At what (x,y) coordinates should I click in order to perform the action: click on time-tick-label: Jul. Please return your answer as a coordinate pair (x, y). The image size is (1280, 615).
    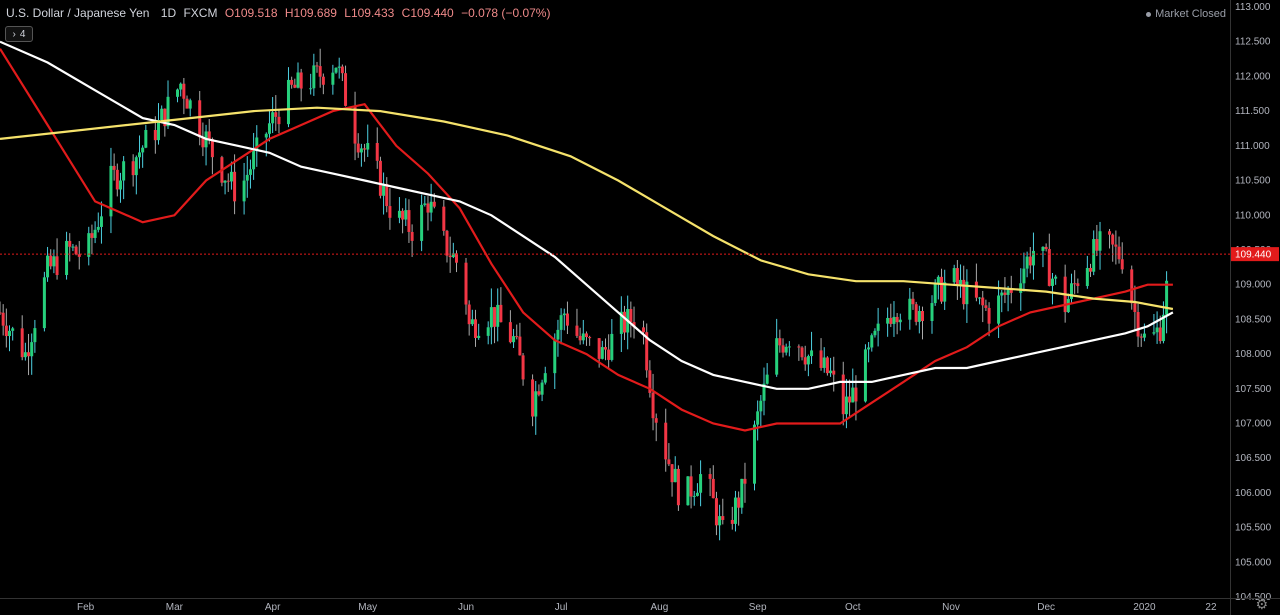
    Looking at the image, I should click on (561, 607).